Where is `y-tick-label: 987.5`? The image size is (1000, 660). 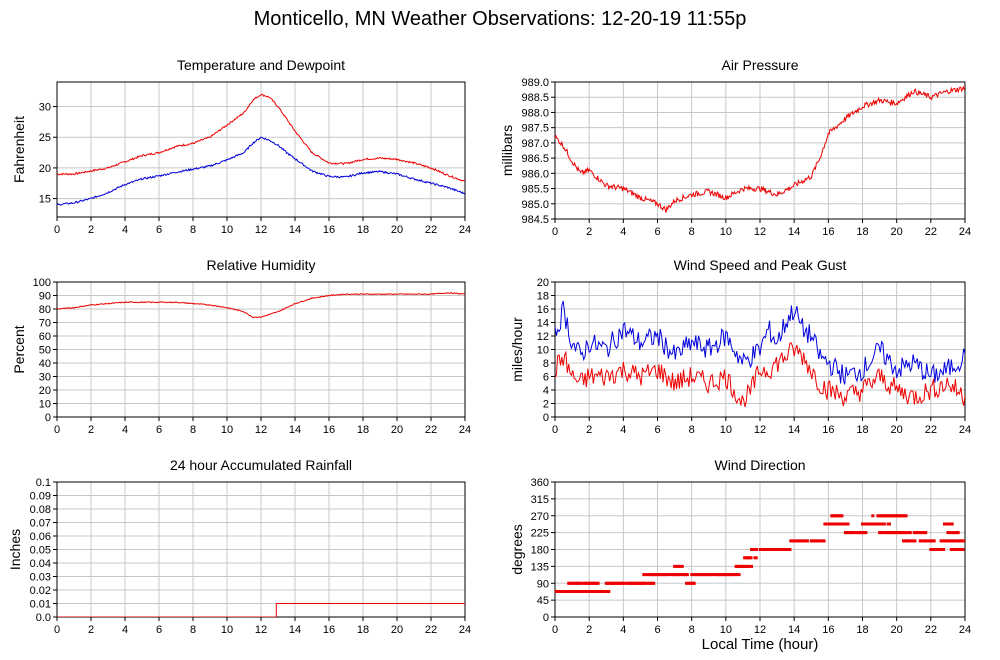 y-tick-label: 987.5 is located at coordinates (535, 129).